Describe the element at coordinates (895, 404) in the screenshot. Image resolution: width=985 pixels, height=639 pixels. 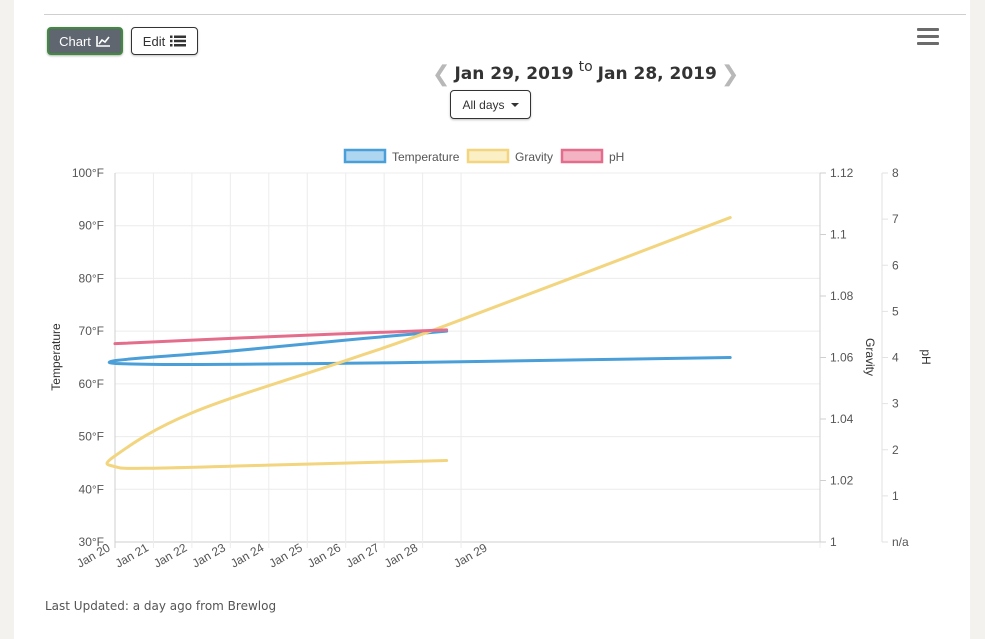
I see `ph-tick-label: 3` at that location.